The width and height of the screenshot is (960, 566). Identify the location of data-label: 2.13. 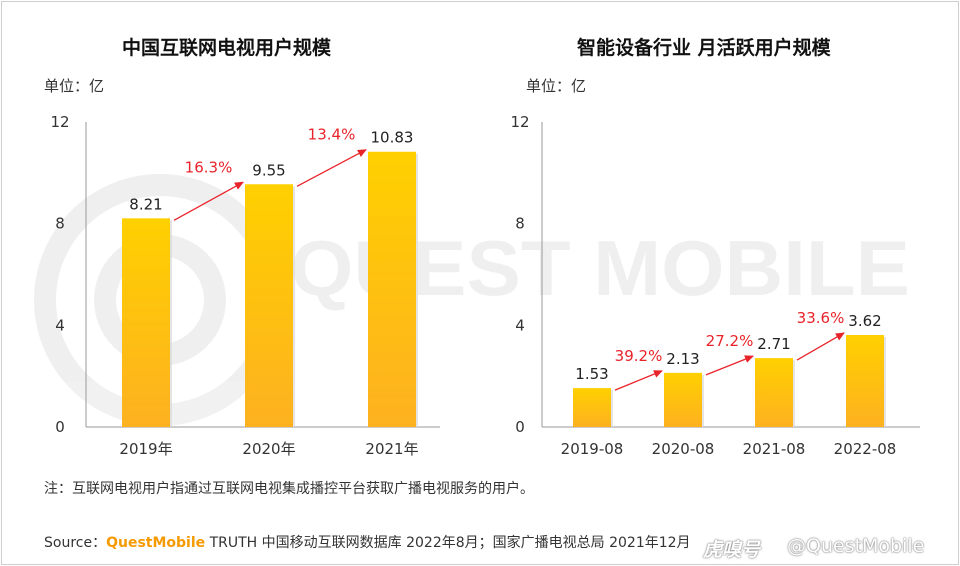
(682, 359).